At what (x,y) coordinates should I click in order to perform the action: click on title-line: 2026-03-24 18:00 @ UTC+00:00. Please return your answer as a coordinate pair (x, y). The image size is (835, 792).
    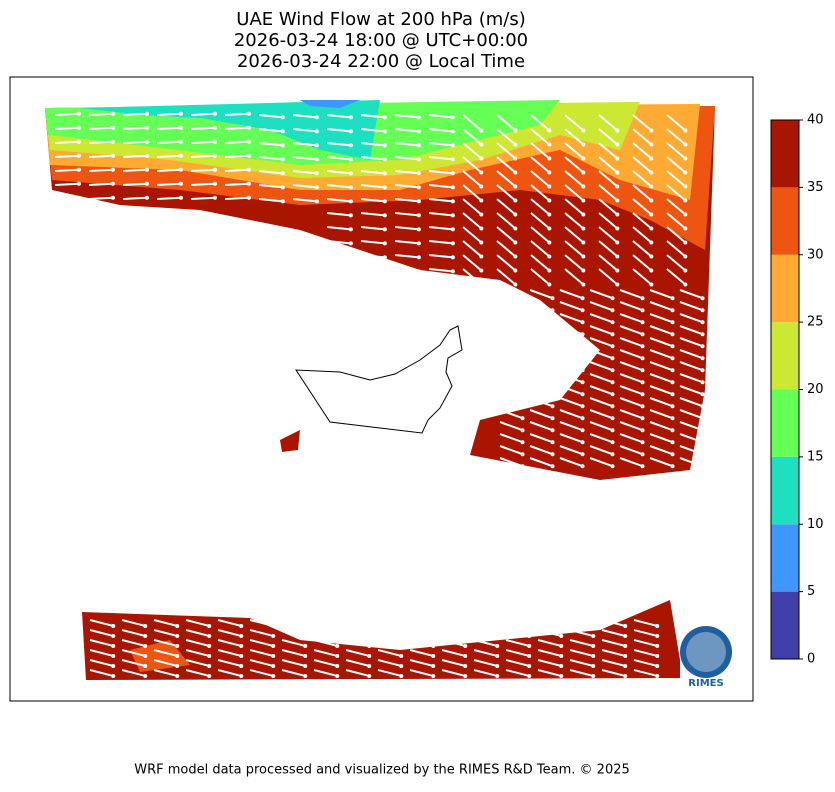
    Looking at the image, I should click on (381, 40).